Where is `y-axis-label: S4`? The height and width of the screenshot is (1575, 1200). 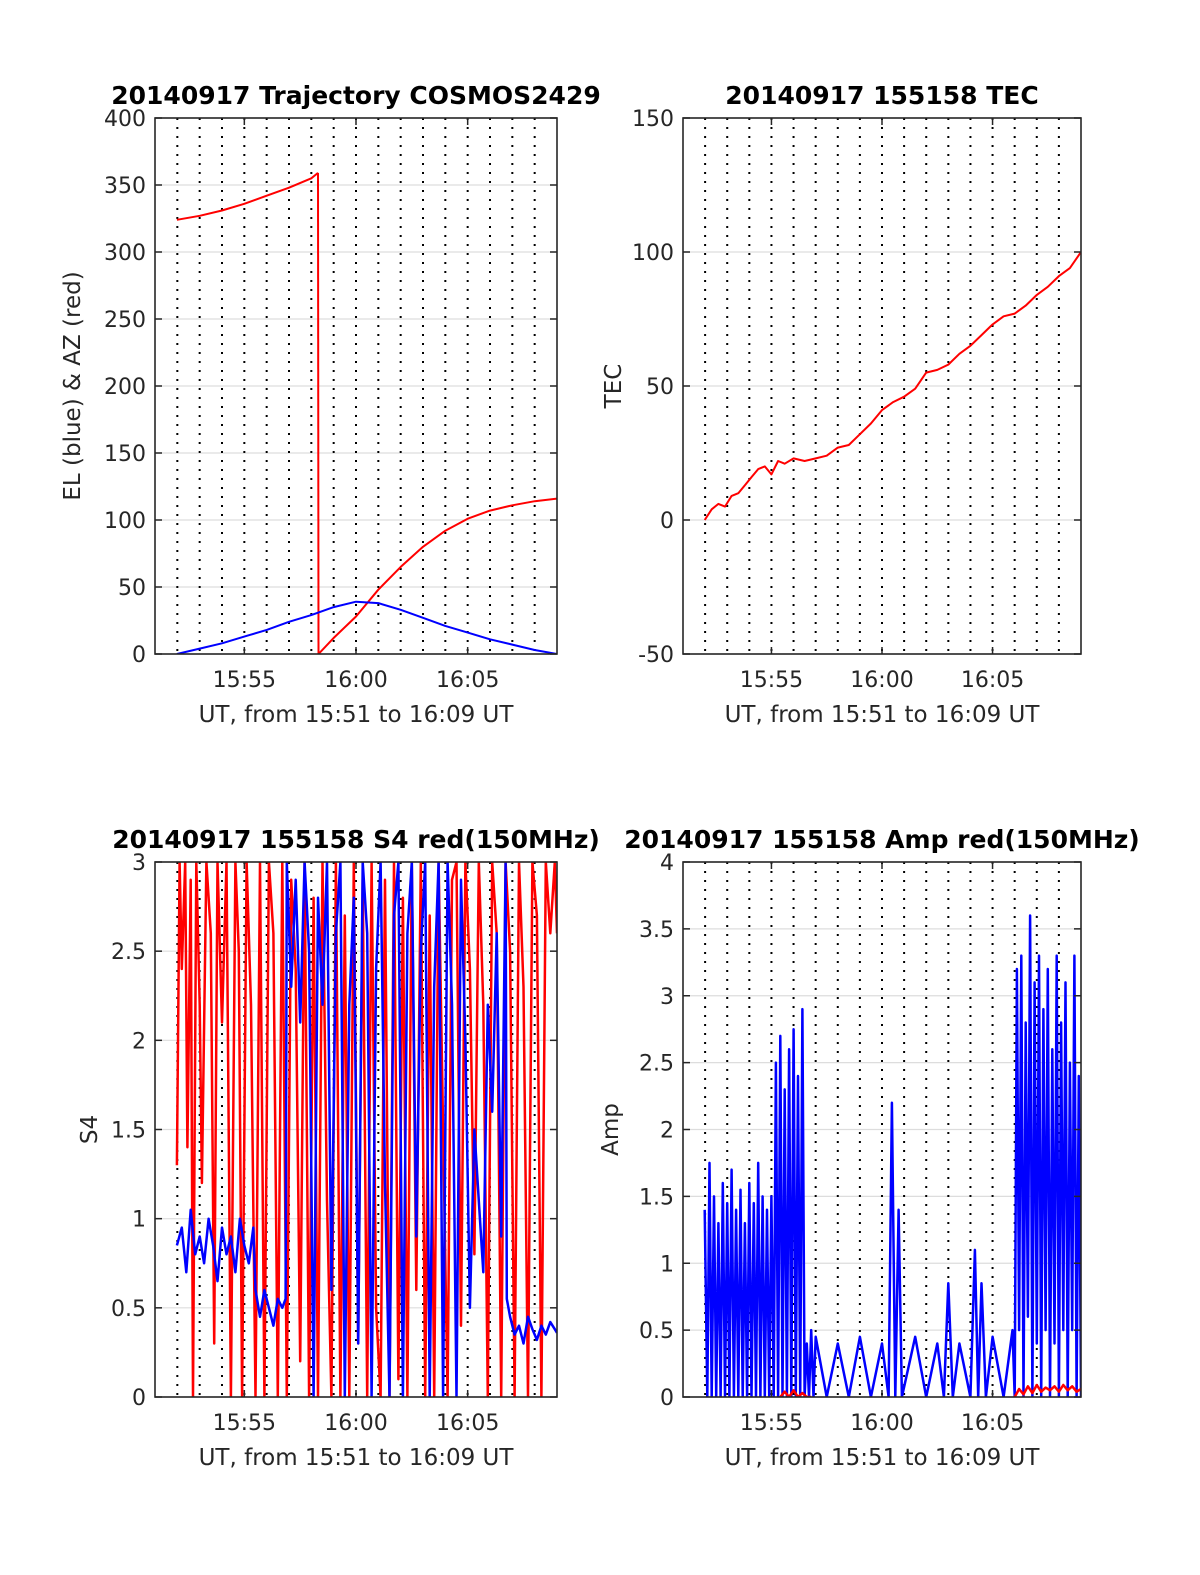 y-axis-label: S4 is located at coordinates (90, 1129).